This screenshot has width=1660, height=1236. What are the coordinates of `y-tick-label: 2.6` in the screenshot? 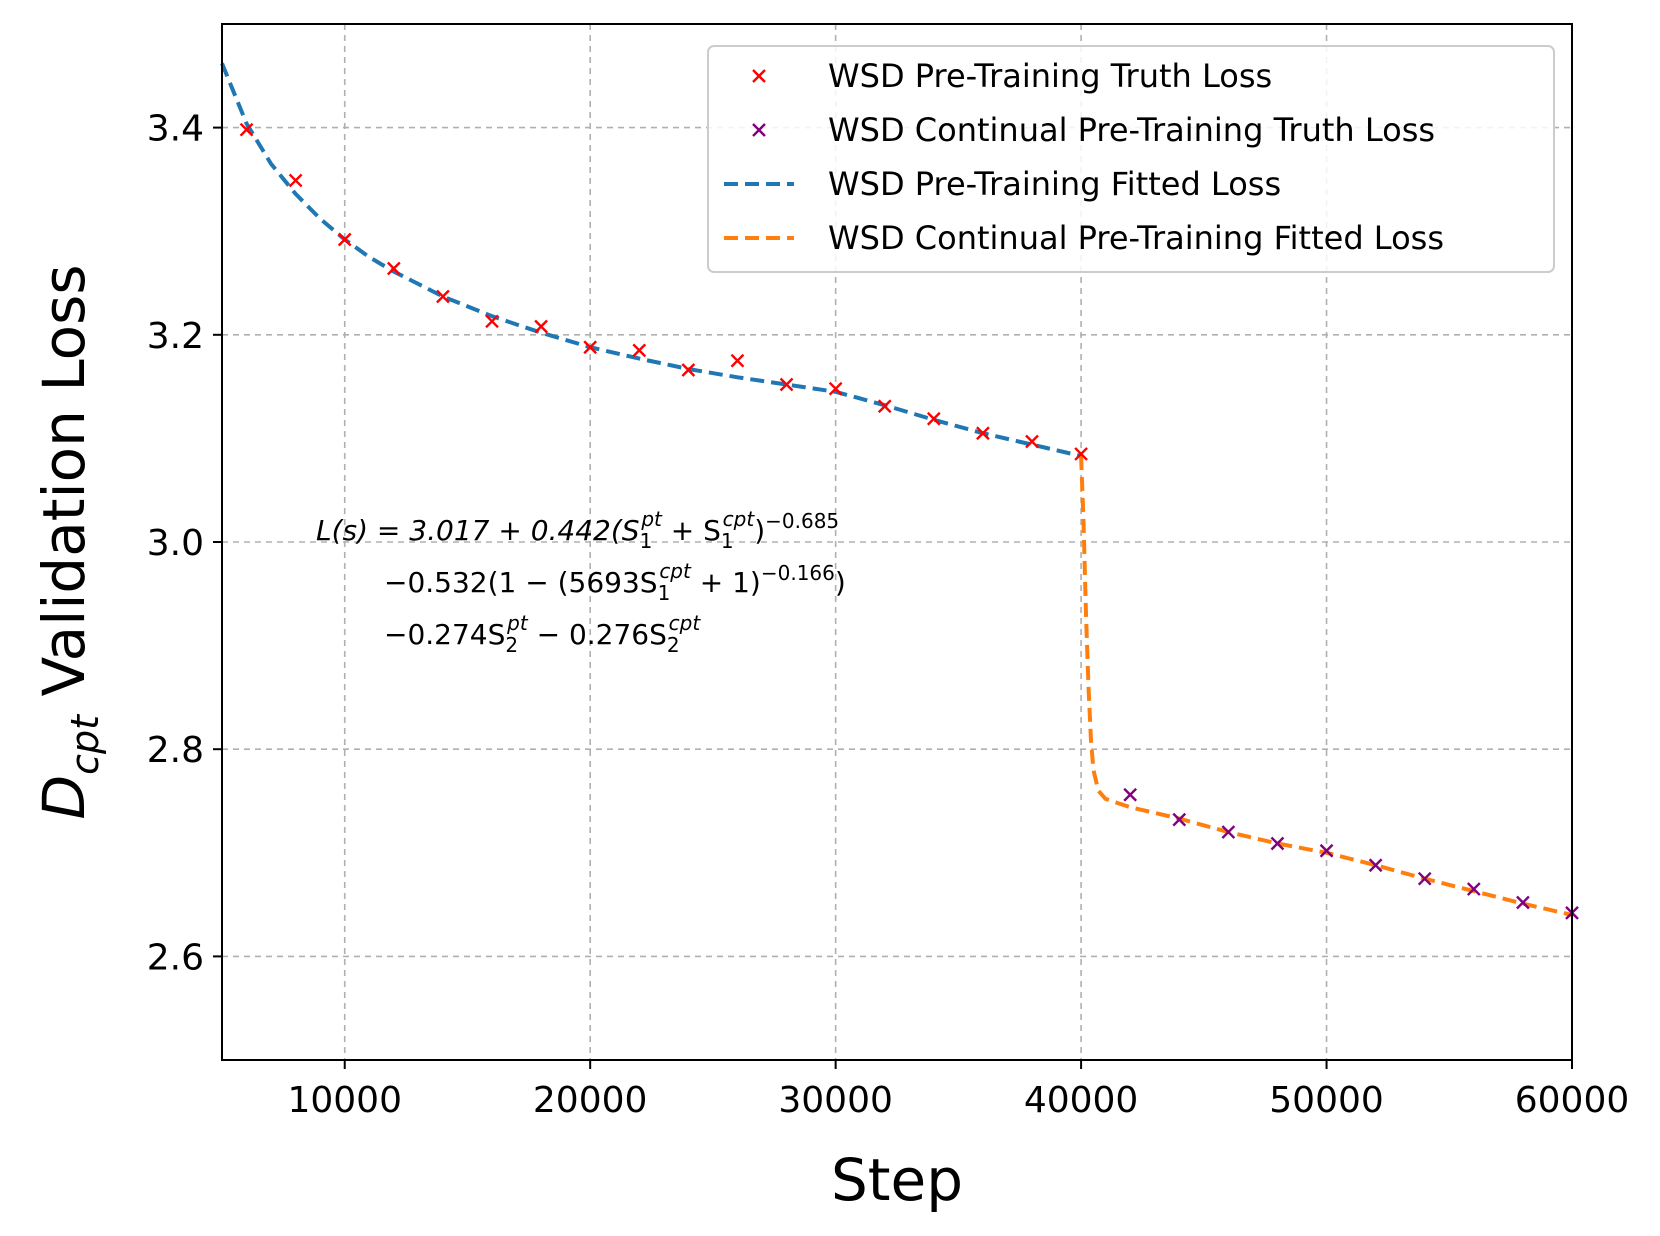 It's located at (175, 957).